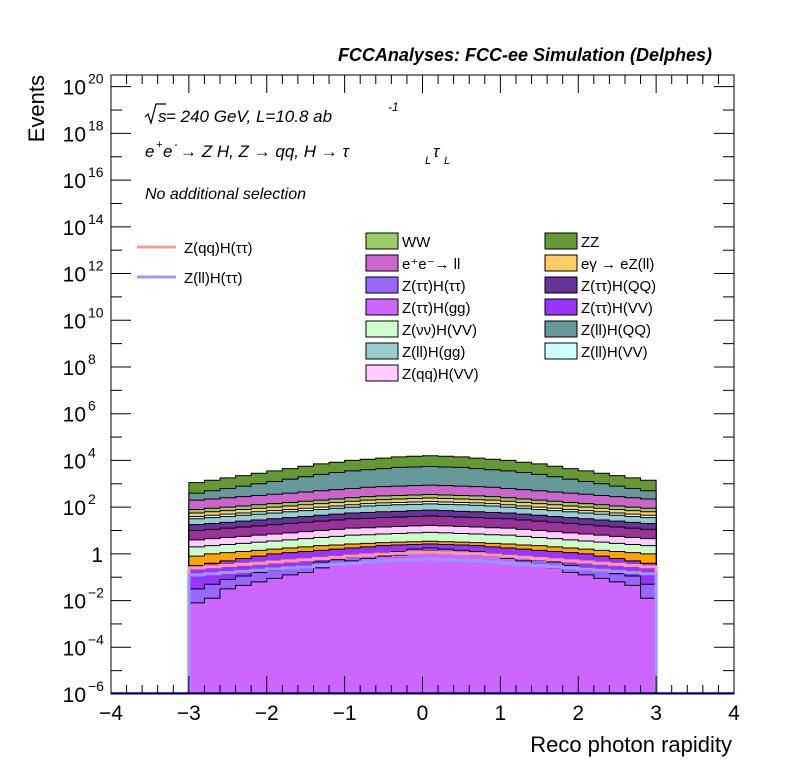 The width and height of the screenshot is (796, 772). I want to click on x-tick-label: −3, so click(189, 713).